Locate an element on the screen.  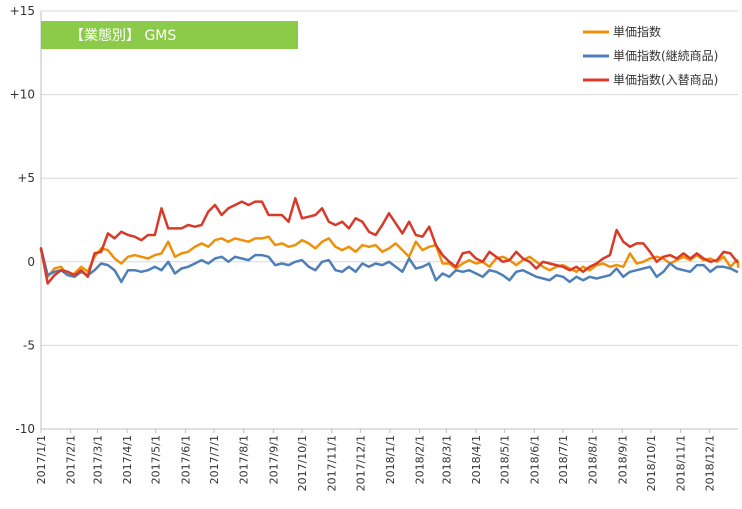
x-tick-label: 2017/9/1 is located at coordinates (273, 459).